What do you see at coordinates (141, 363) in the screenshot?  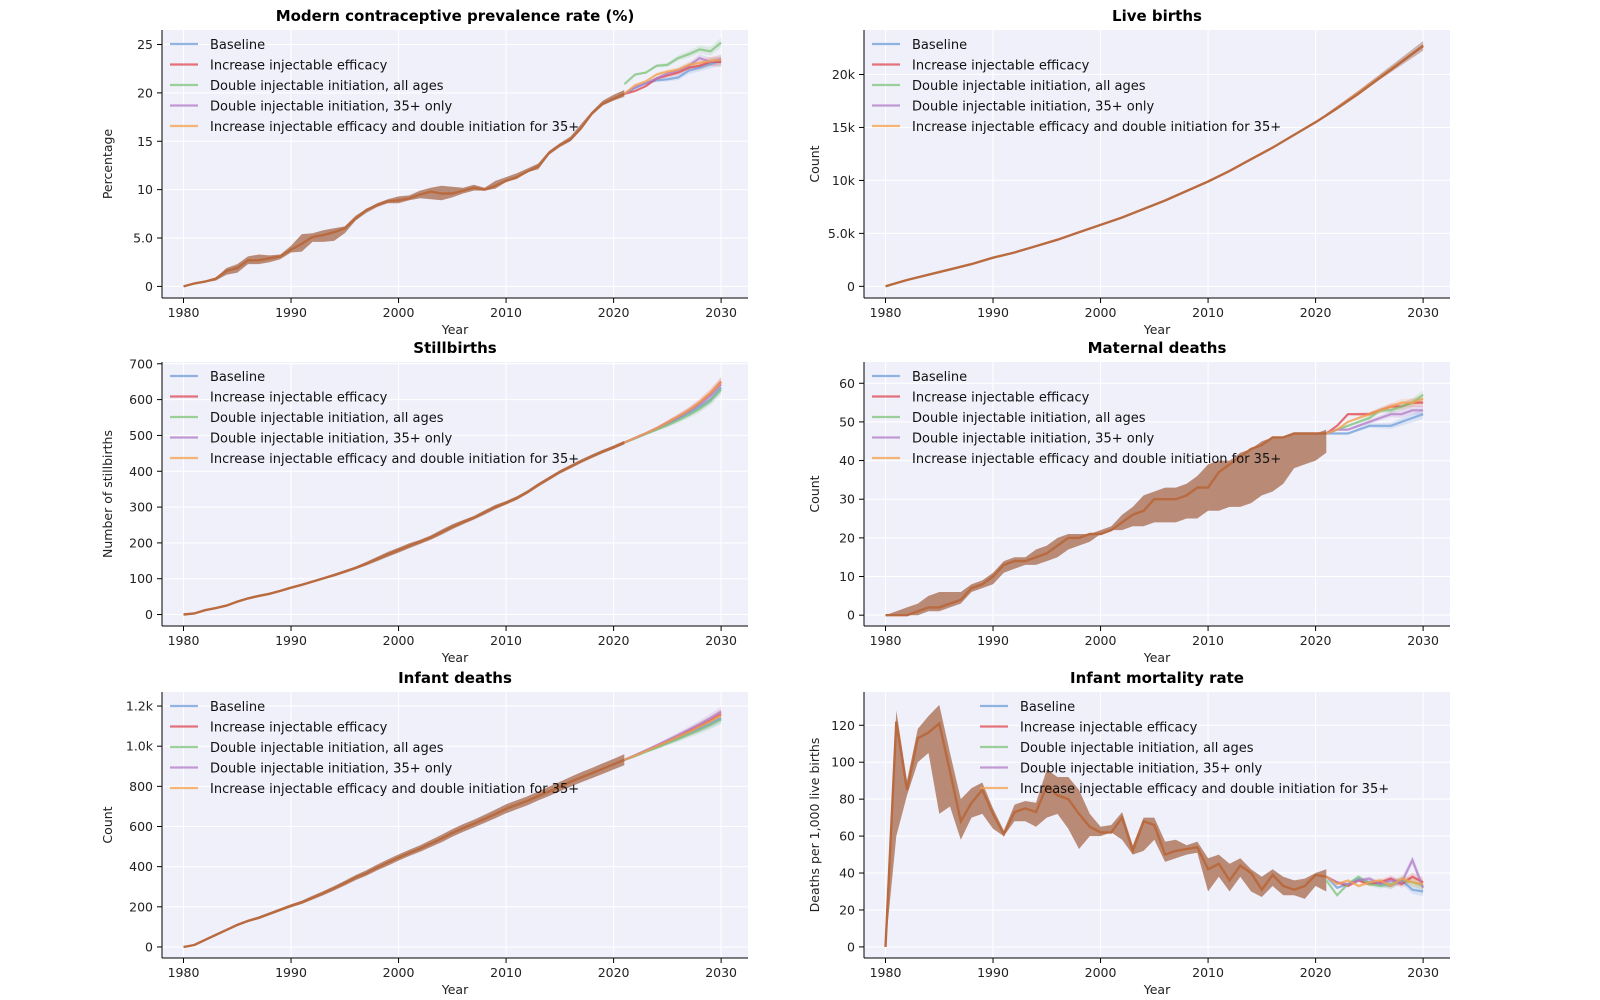 I see `y-tick-label: 700` at bounding box center [141, 363].